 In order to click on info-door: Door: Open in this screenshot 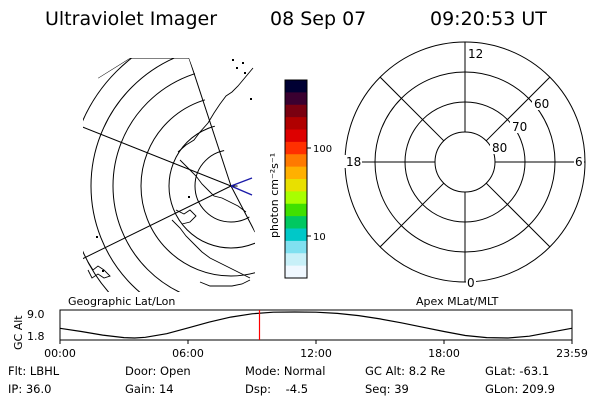, I will do `click(158, 371)`.